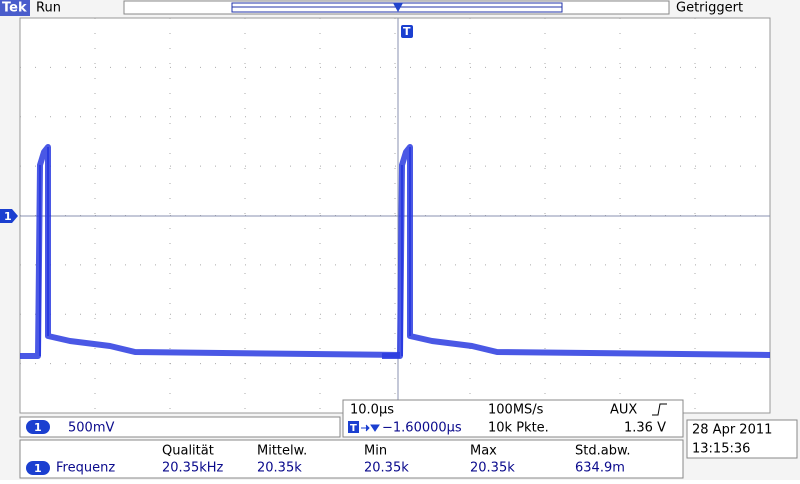  Describe the element at coordinates (370, 428) in the screenshot. I see `pos-arrow` at that location.